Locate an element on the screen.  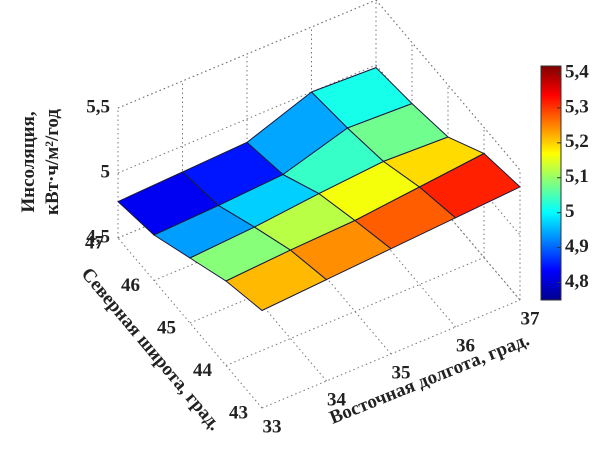
y-tick-label: 47 is located at coordinates (95, 242).